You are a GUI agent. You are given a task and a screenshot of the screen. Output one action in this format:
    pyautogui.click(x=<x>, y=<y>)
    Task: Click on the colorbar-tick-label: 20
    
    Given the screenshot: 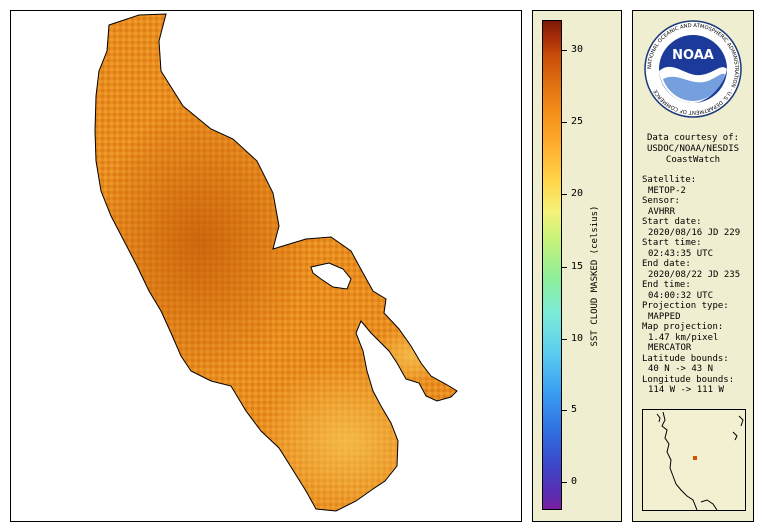 What is the action you would take?
    pyautogui.click(x=577, y=193)
    